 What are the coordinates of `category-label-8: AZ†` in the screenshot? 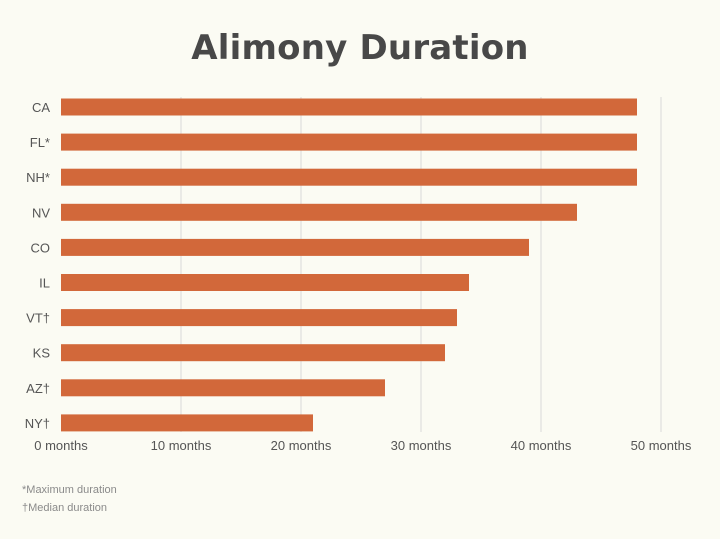 It's located at (38, 388).